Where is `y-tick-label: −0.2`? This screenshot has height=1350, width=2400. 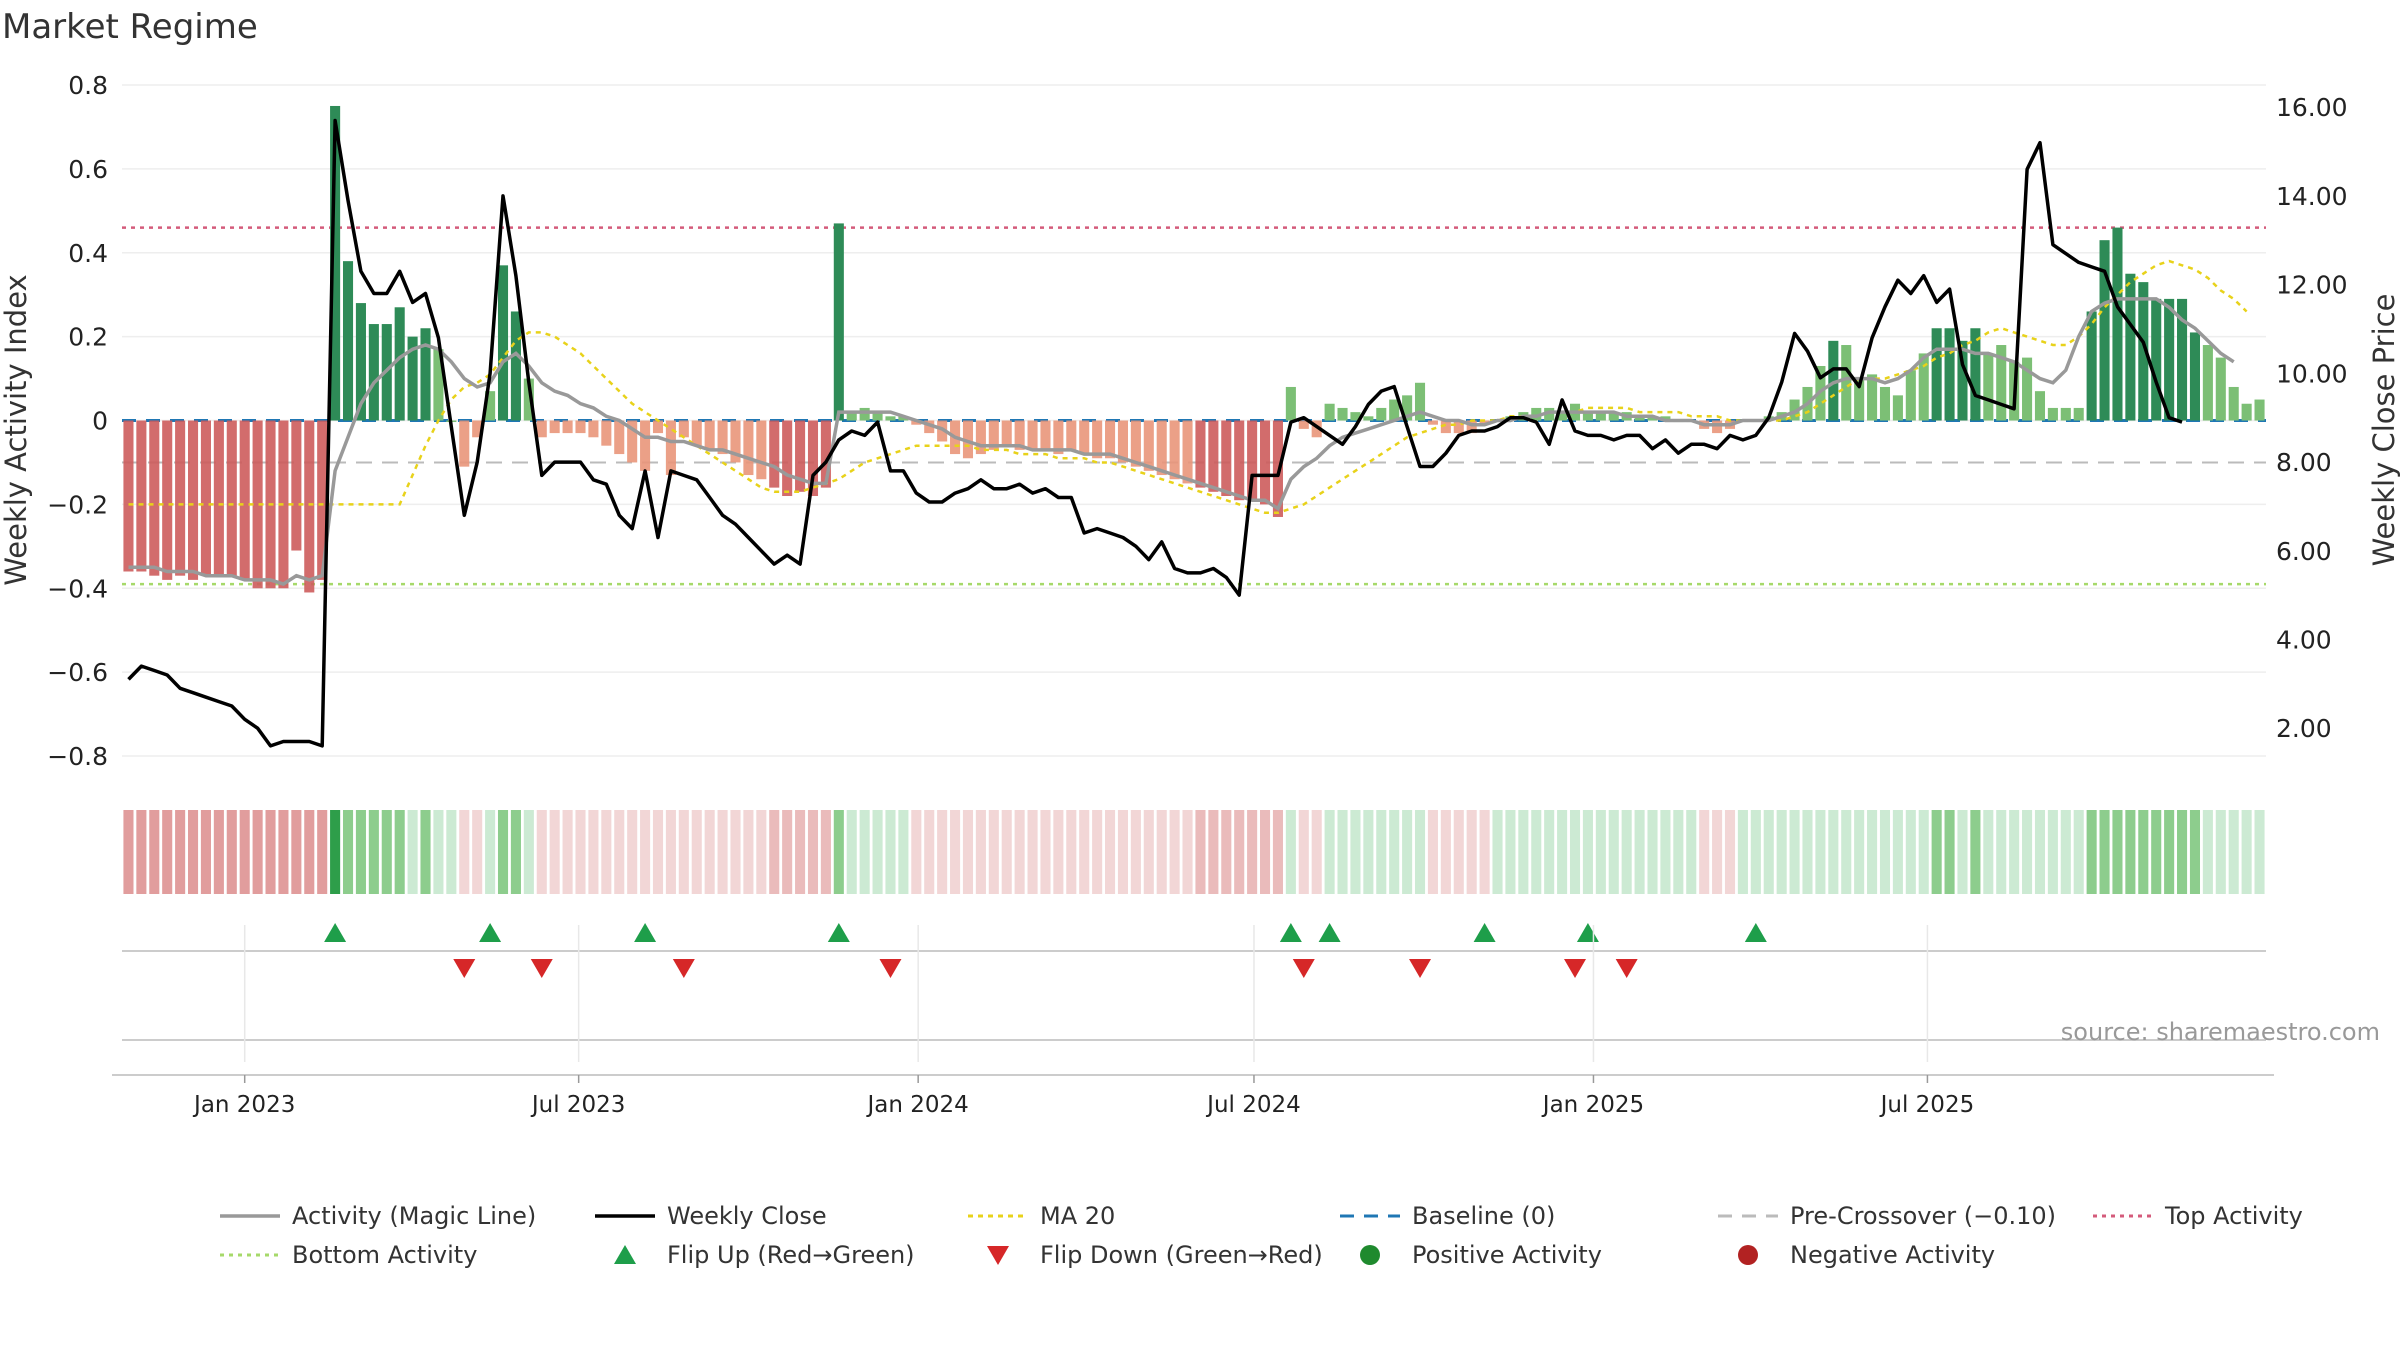
y-tick-label: −0.2 is located at coordinates (77, 504).